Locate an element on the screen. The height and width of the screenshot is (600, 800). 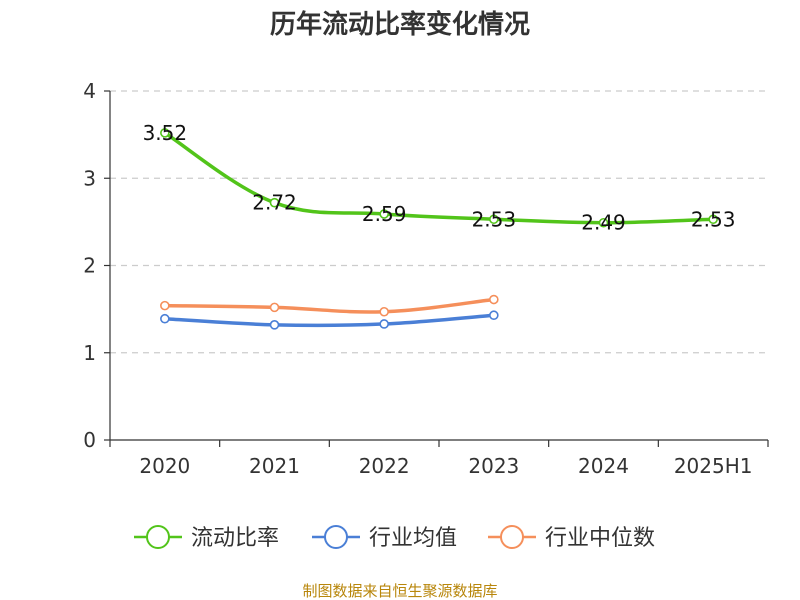
data-label-2024: 2.49 is located at coordinates (603, 223).